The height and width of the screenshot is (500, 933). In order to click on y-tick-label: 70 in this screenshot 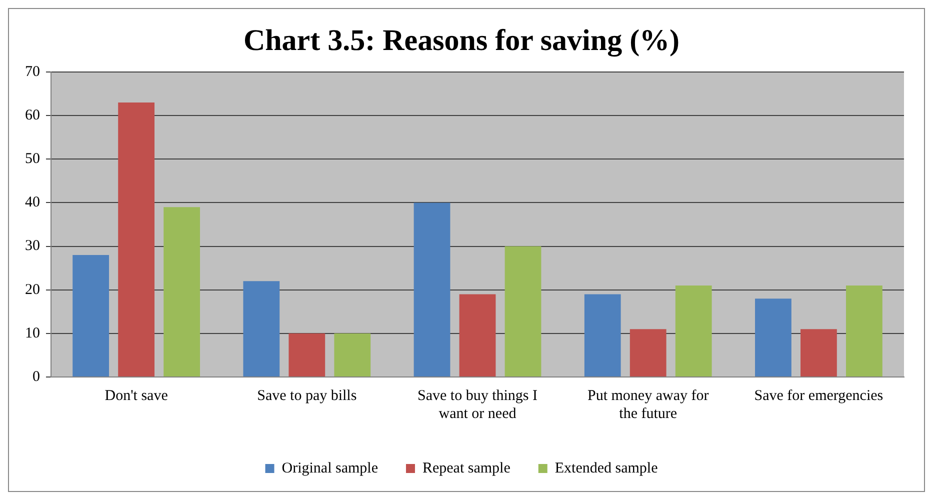, I will do `click(32, 72)`.